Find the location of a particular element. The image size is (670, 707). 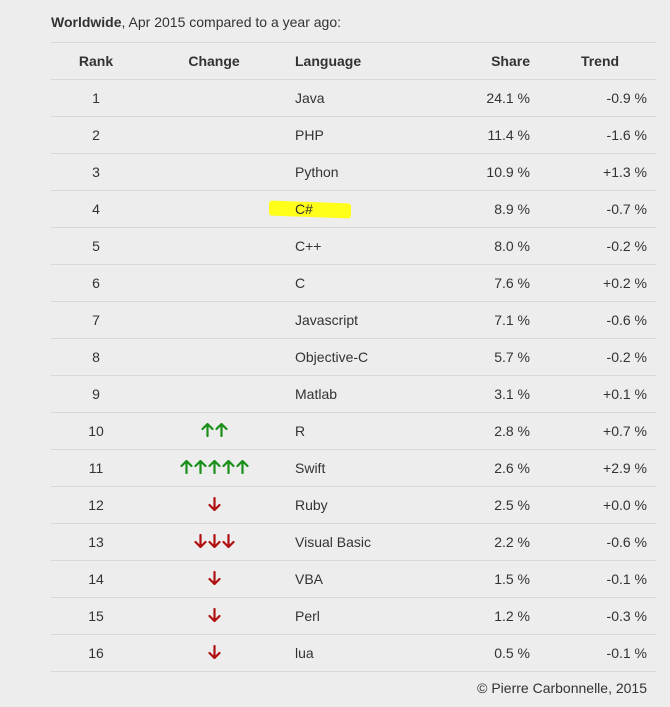

share-cell: 2.8 % is located at coordinates (496, 431).